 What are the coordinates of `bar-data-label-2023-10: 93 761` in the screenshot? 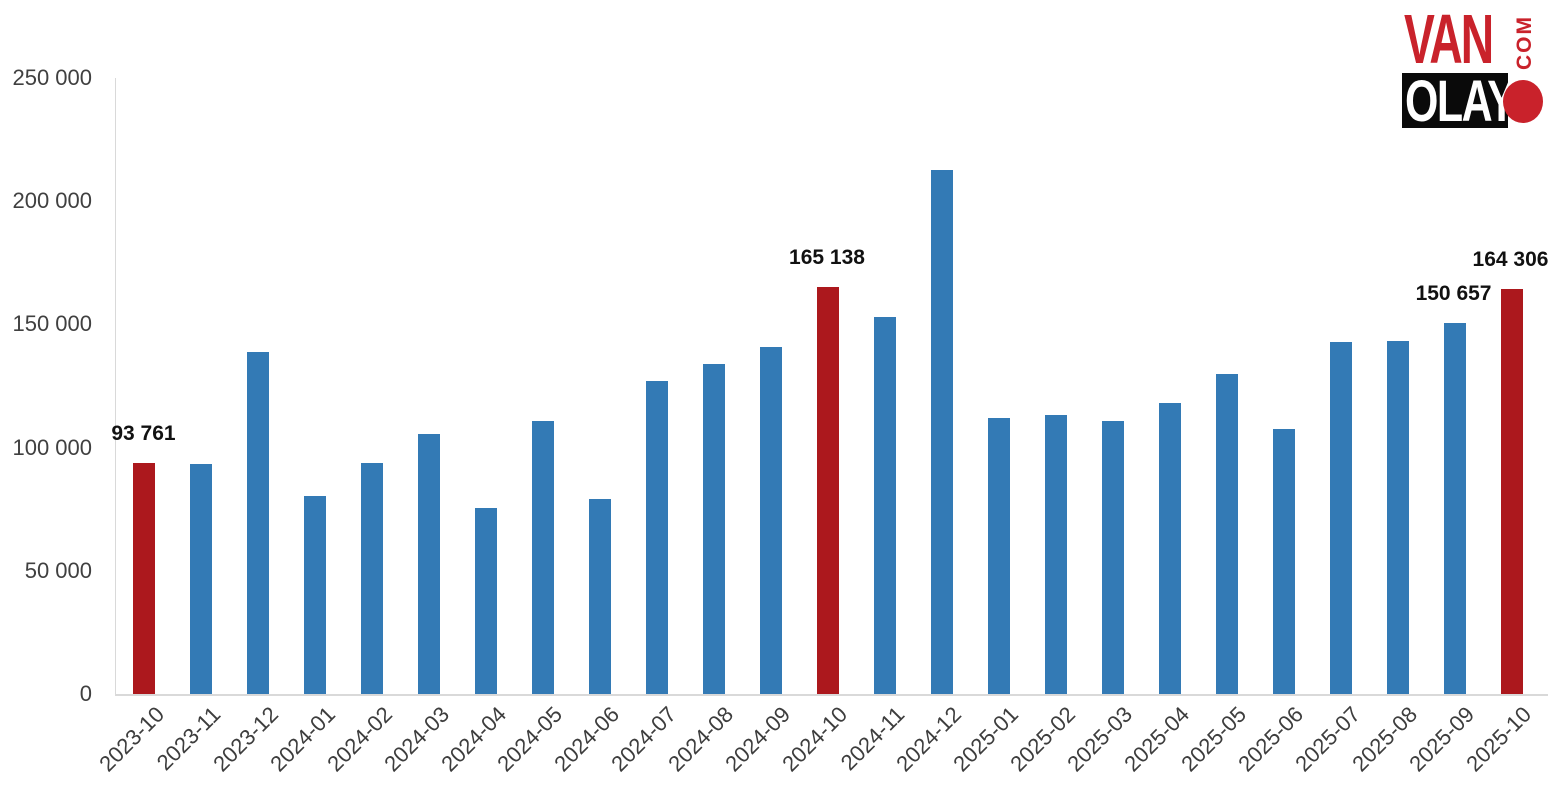 It's located at (143, 433).